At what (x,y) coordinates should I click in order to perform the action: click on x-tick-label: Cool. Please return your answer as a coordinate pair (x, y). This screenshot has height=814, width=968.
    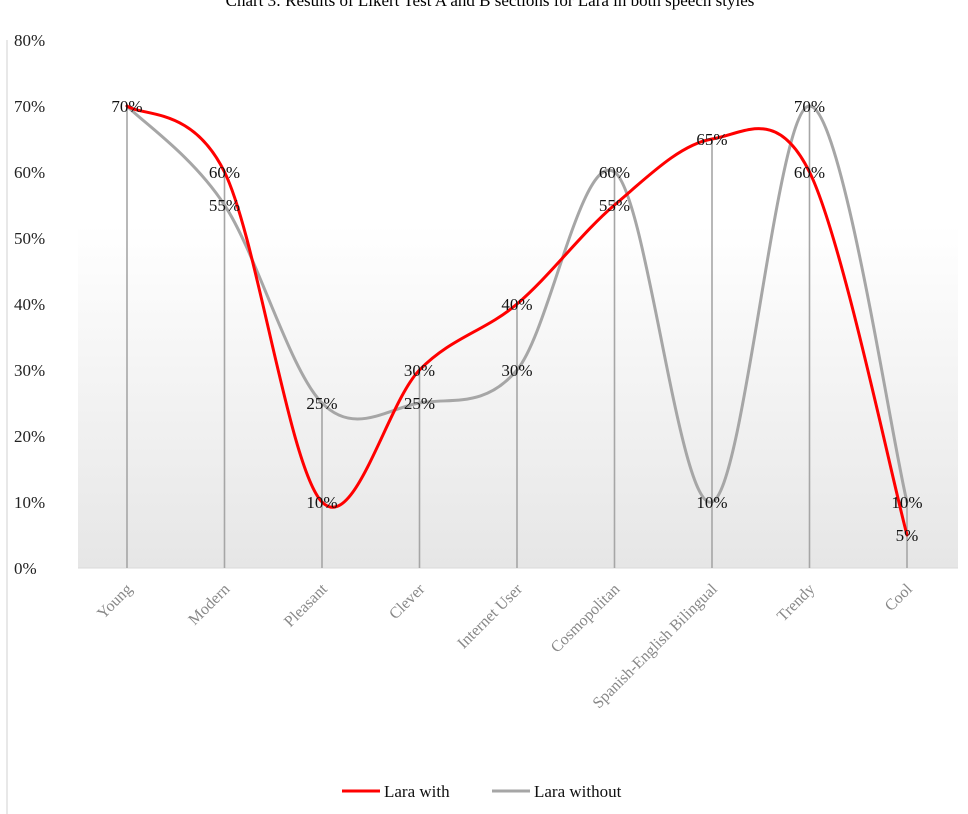
    Looking at the image, I should click on (899, 597).